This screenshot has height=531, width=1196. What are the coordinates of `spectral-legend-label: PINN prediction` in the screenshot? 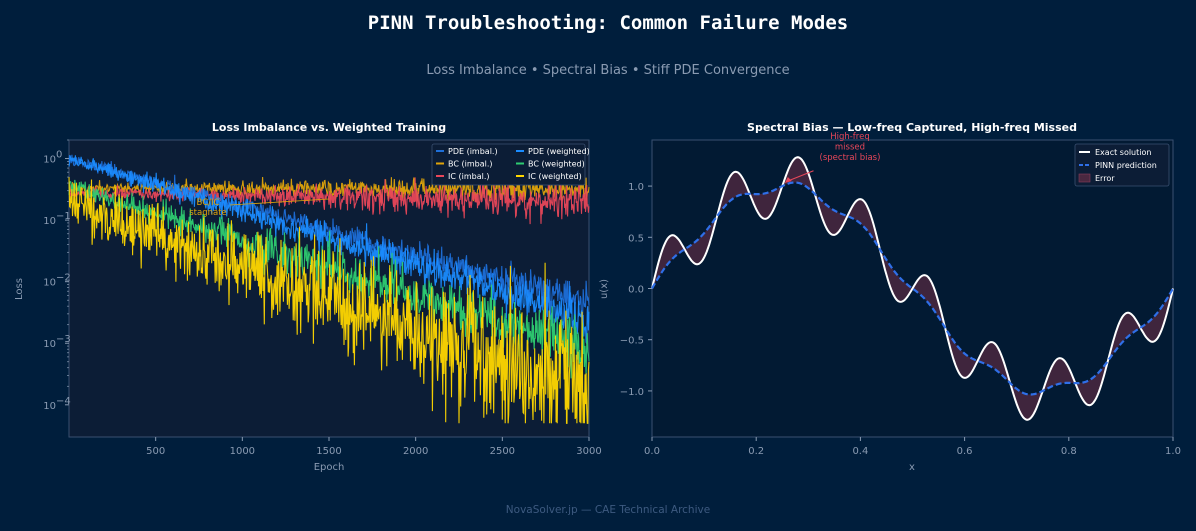 It's located at (1126, 165).